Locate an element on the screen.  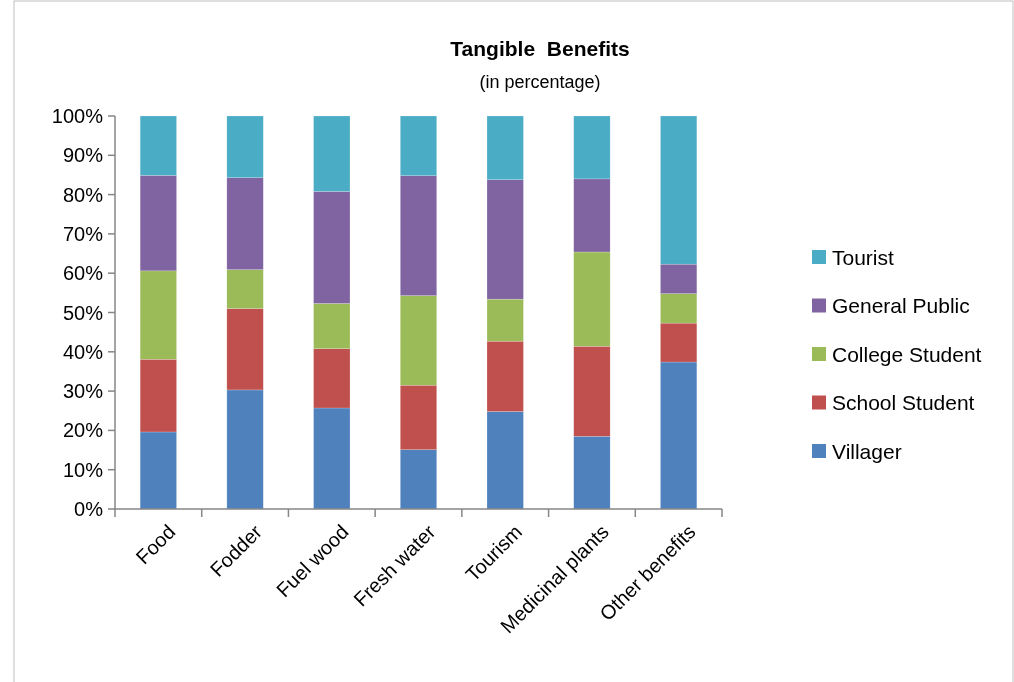
y-tick-label: 10% is located at coordinates (83, 469).